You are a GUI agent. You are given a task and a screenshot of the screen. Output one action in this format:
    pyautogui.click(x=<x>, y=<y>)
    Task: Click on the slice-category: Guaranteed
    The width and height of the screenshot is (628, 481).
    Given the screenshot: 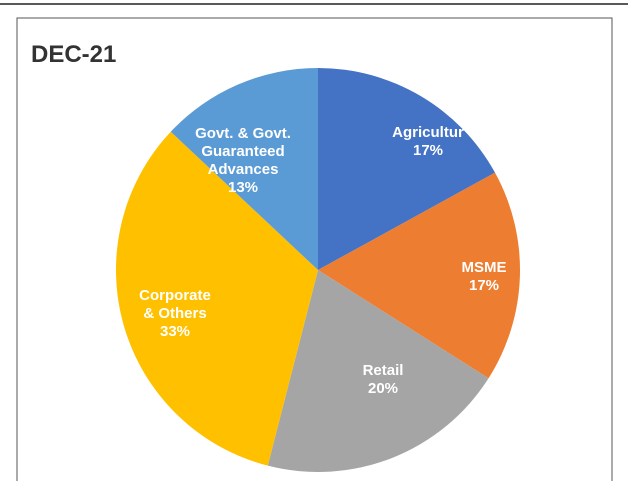 What is the action you would take?
    pyautogui.click(x=242, y=151)
    